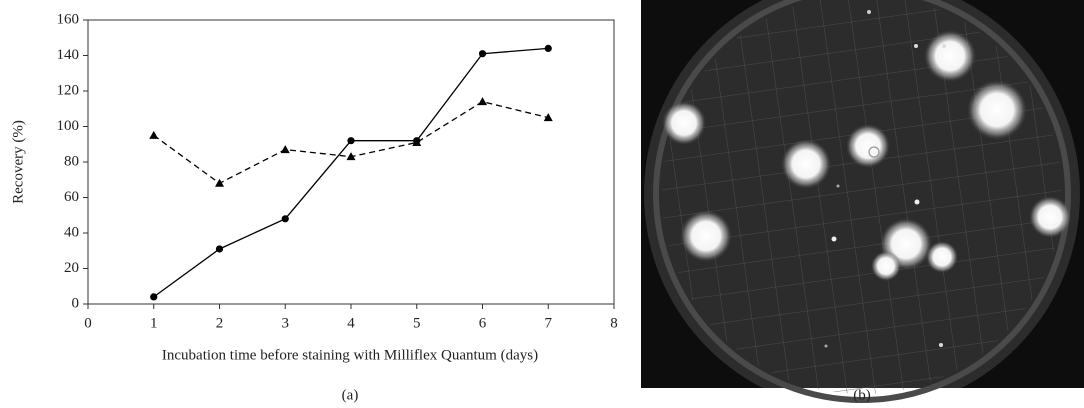 The image size is (1084, 408). I want to click on x-tick-label: 2, so click(220, 323).